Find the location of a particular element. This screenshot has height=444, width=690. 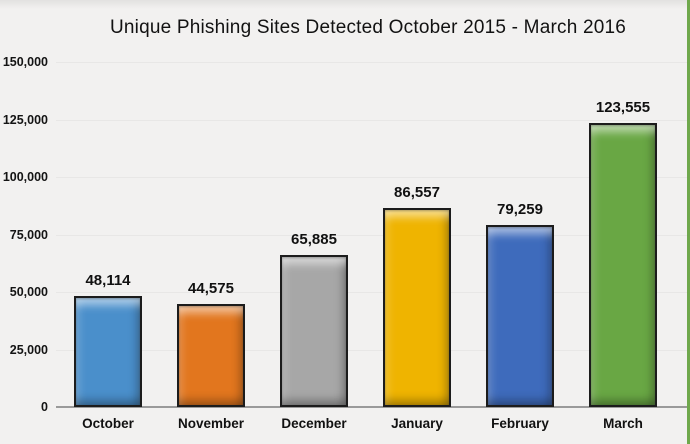

x-axis-label-february: February is located at coordinates (520, 423).